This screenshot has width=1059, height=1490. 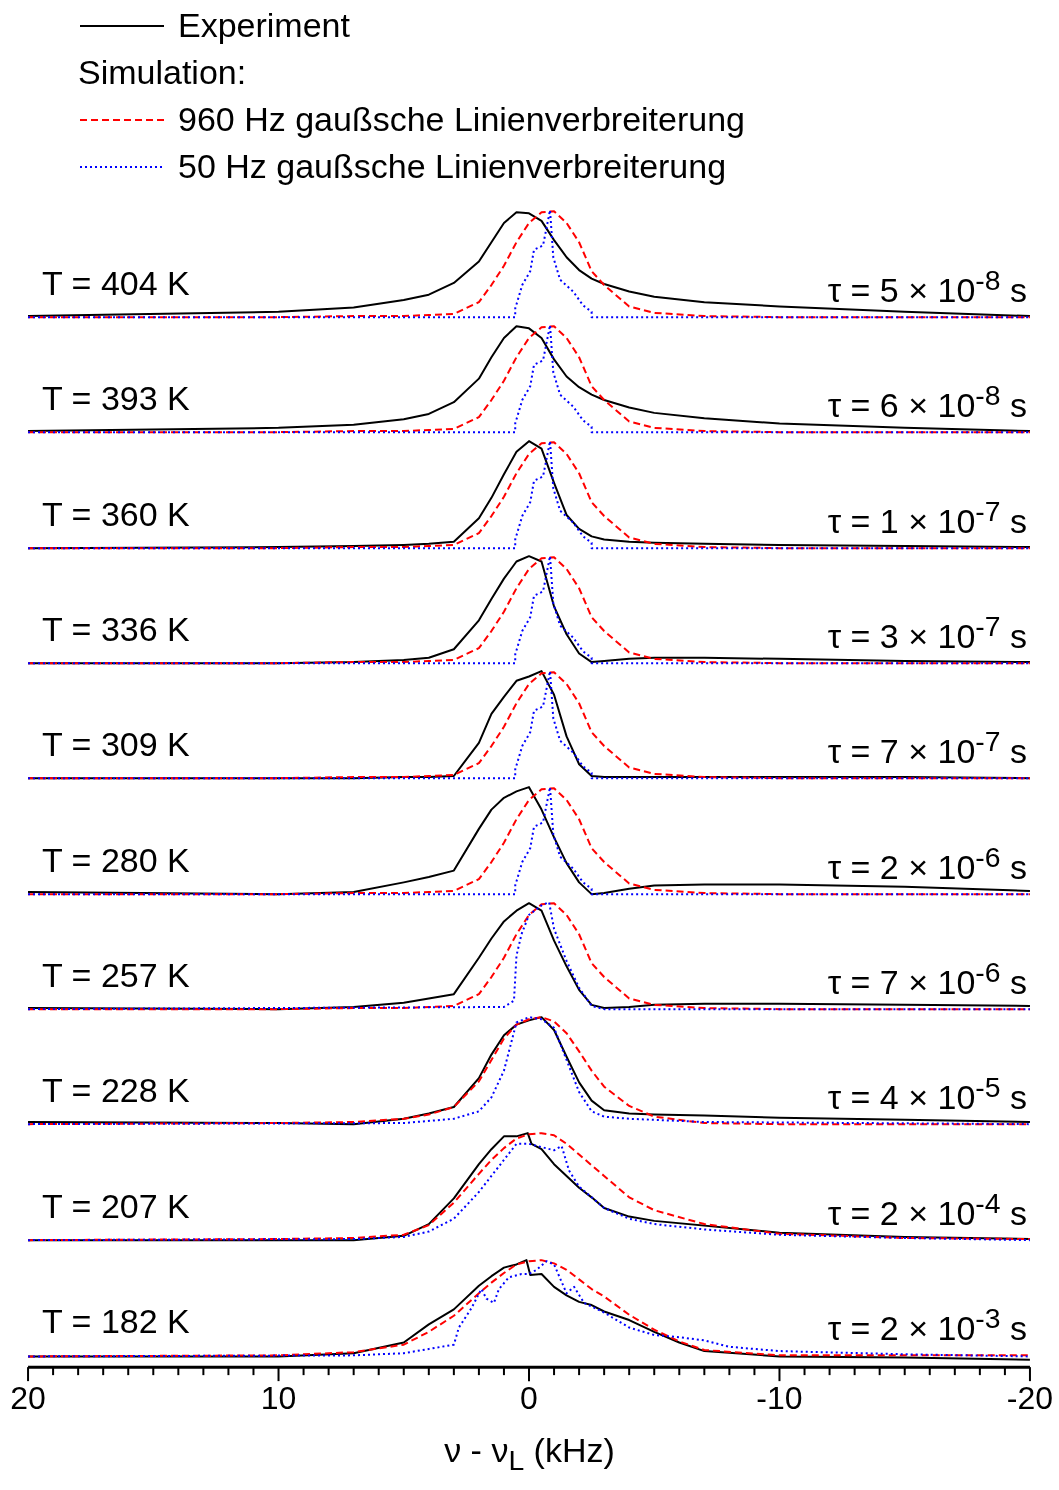 I want to click on annotation: τ = 7 × 10$^{-6}$ s, so click(x=927, y=978).